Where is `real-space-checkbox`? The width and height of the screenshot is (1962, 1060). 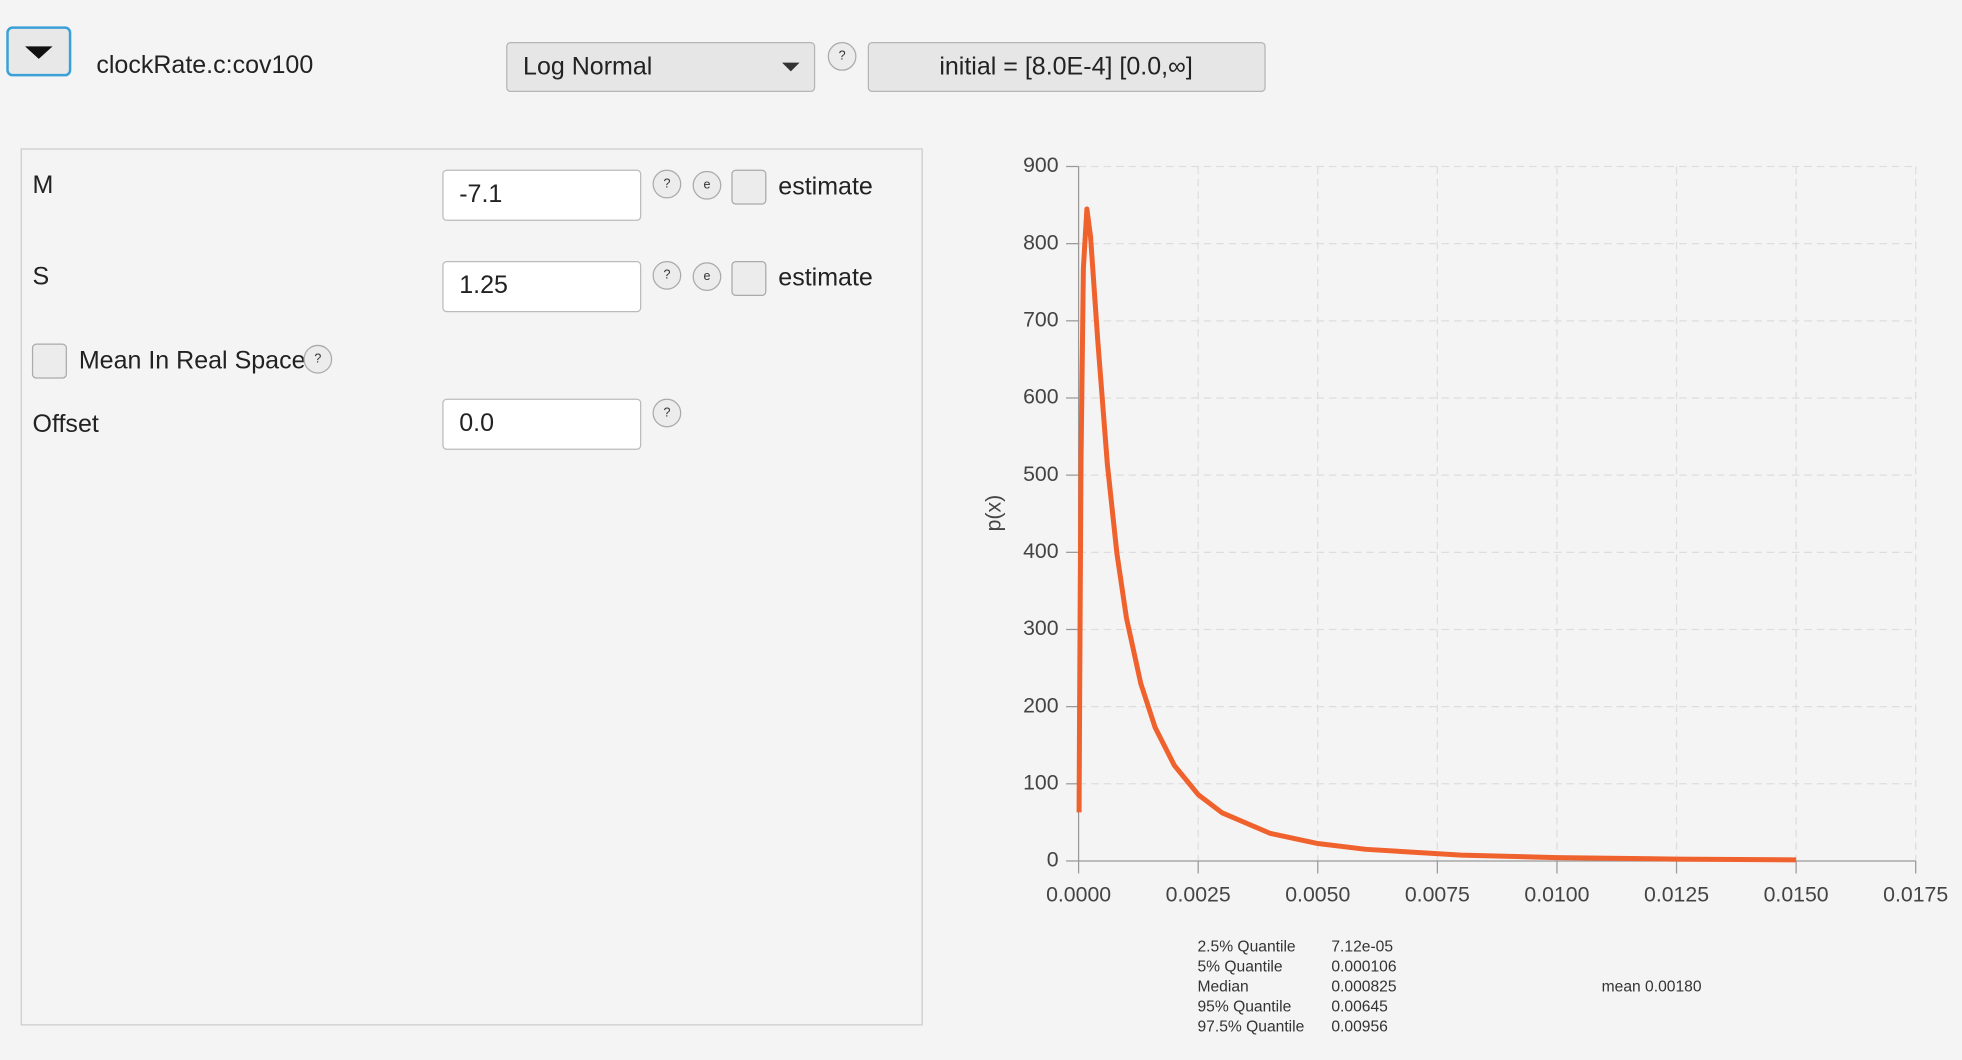 real-space-checkbox is located at coordinates (49, 361).